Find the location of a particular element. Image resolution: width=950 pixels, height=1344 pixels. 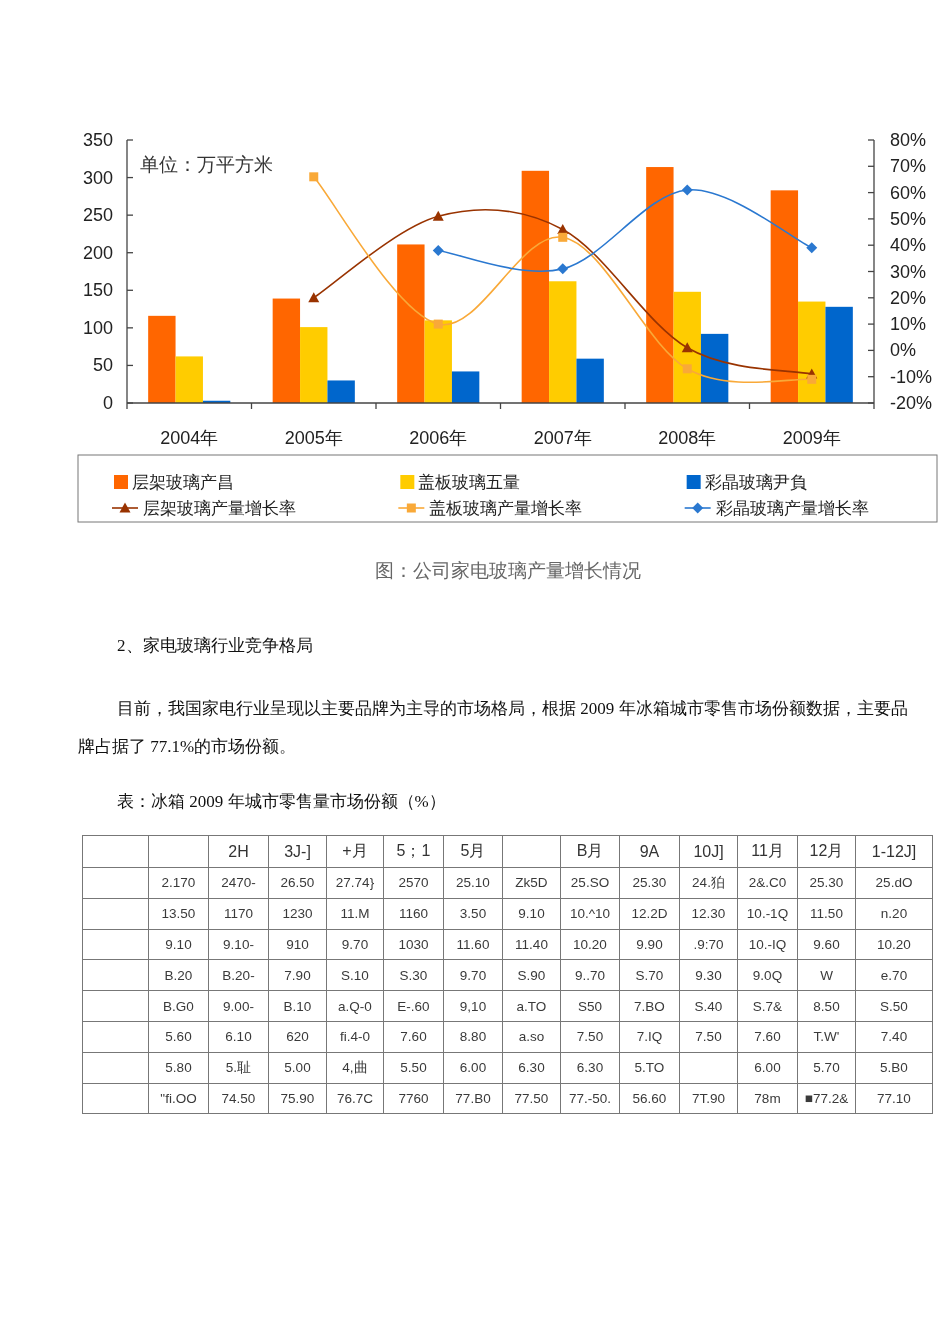

table-cell: 9,10 is located at coordinates (473, 1006).